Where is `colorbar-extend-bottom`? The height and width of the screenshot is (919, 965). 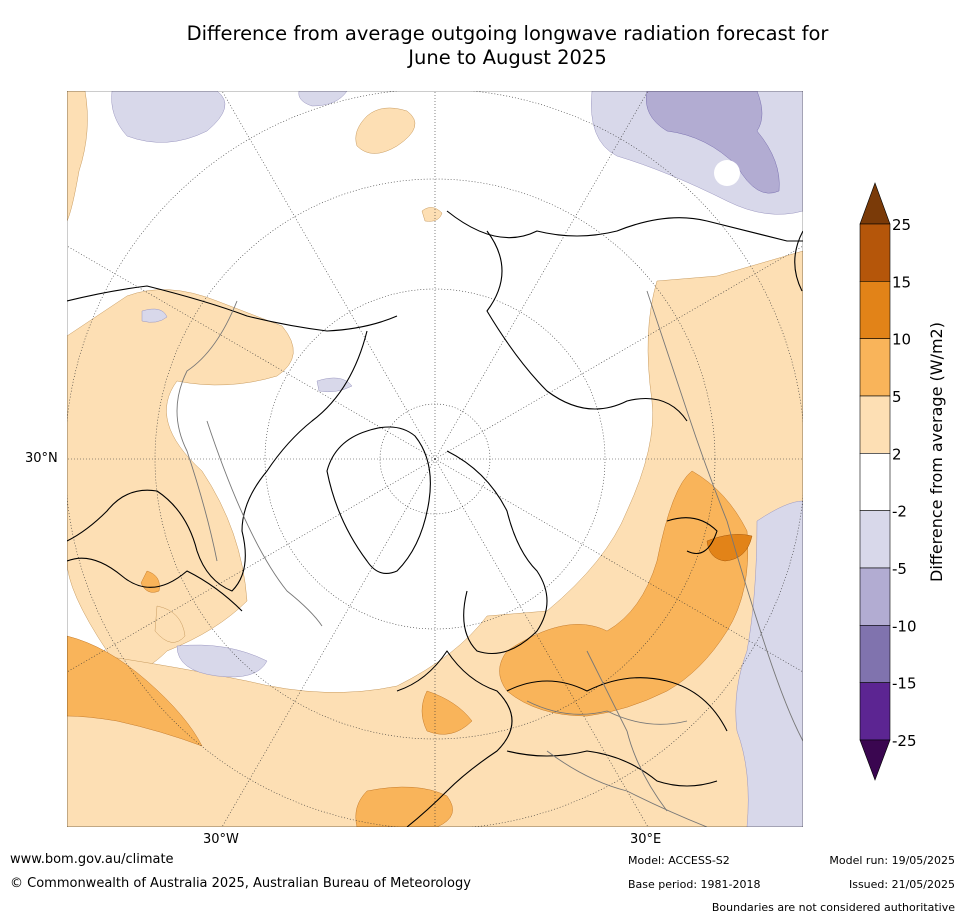
colorbar-extend-bottom is located at coordinates (875, 760).